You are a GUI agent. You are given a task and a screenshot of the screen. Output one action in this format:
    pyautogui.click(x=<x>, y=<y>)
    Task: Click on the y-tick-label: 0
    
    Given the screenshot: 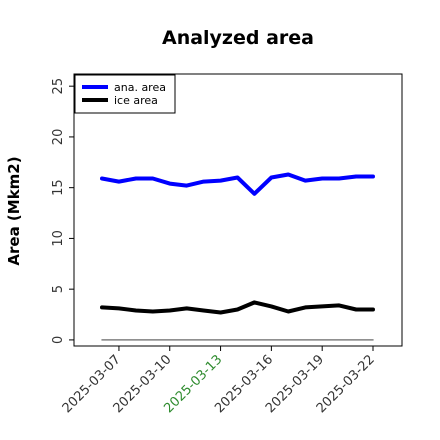 What is the action you would take?
    pyautogui.click(x=58, y=340)
    